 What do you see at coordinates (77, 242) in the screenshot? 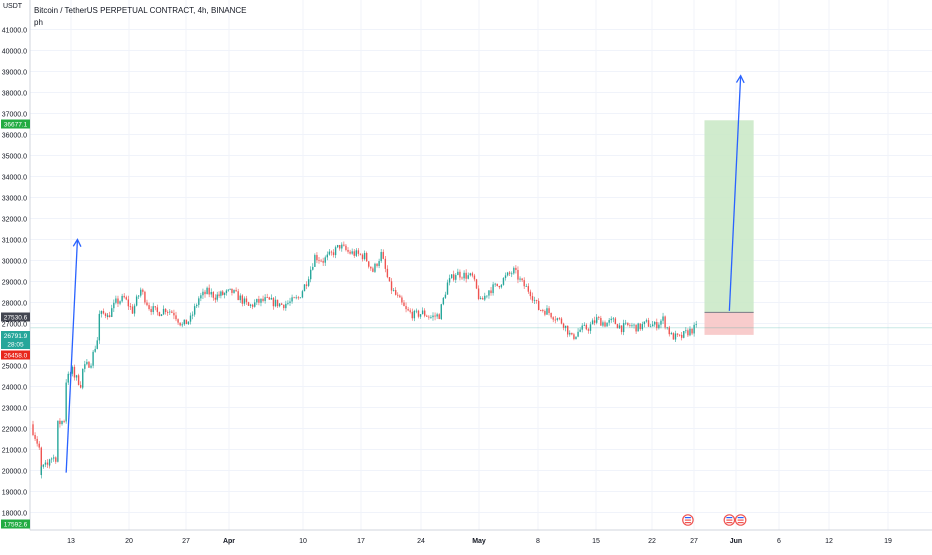
I see `arrow-1-head` at bounding box center [77, 242].